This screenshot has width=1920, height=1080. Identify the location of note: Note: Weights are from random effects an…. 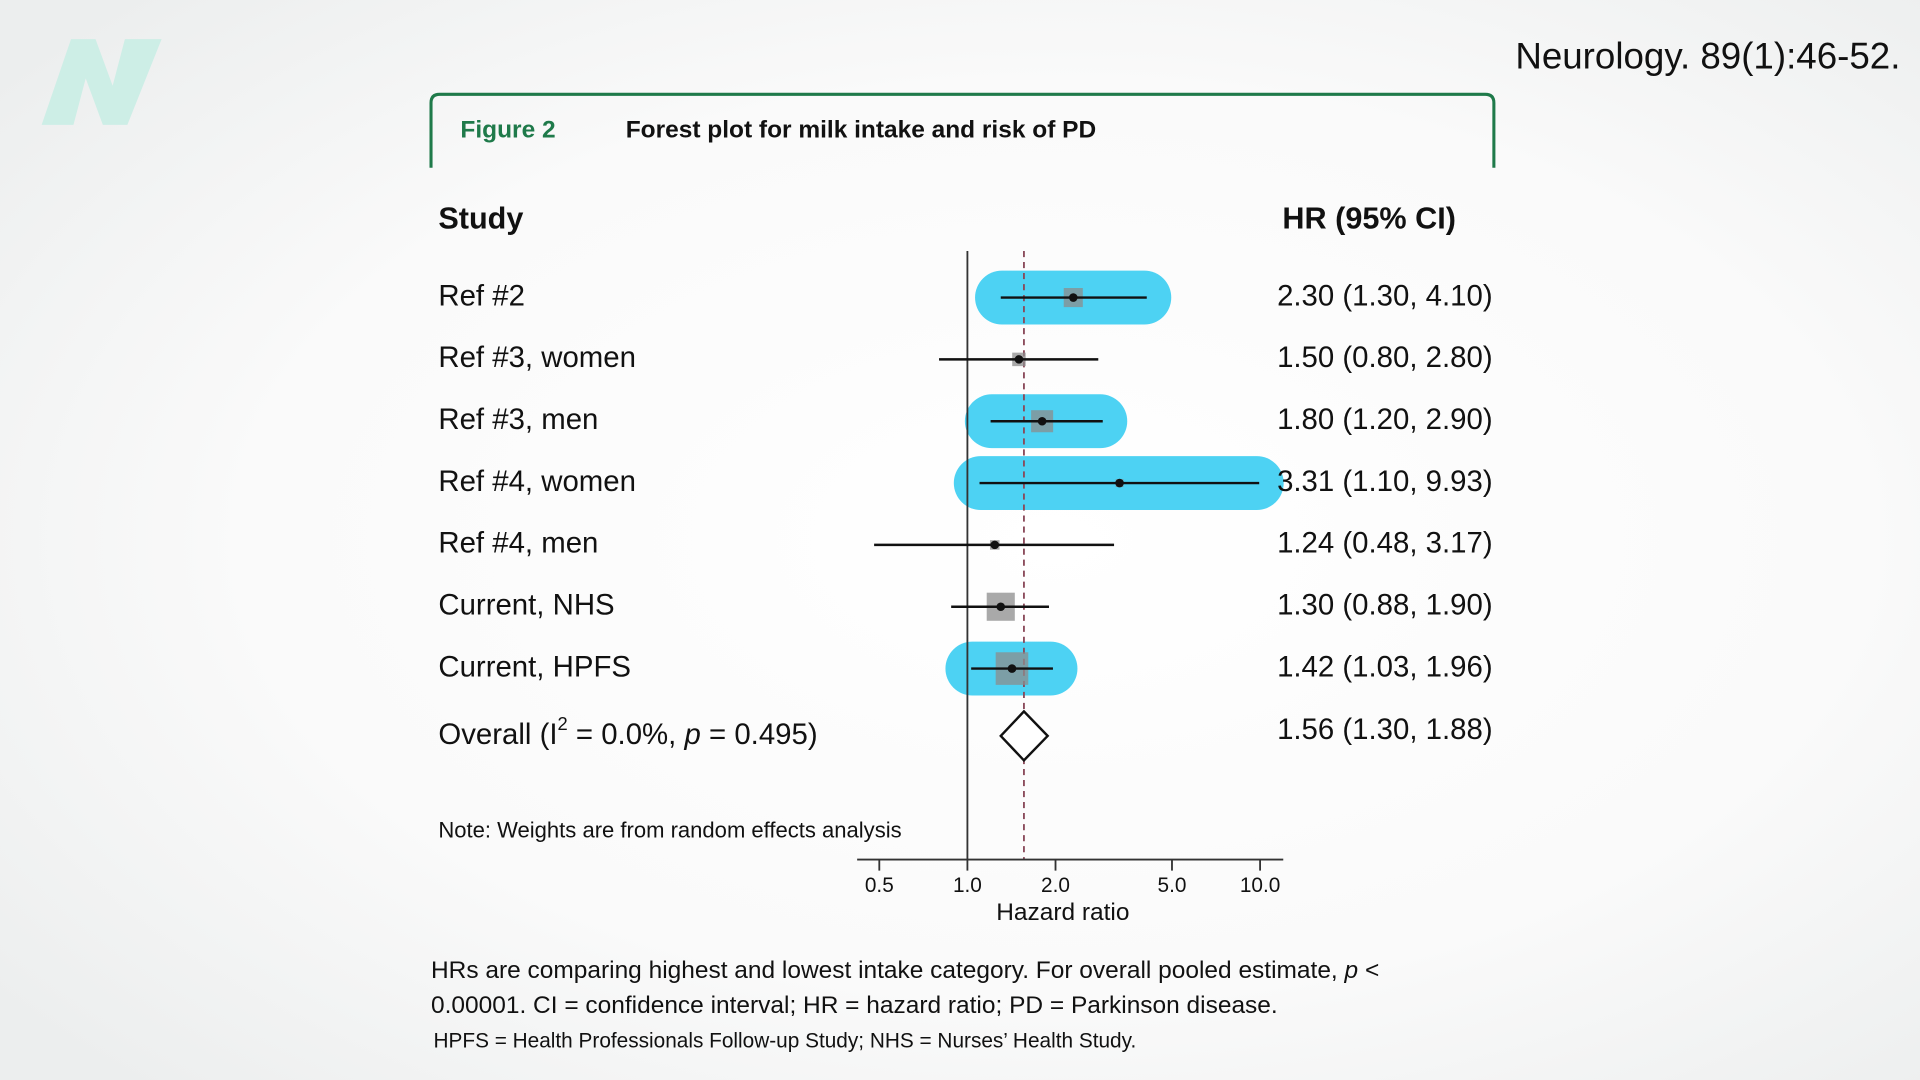
(669, 829).